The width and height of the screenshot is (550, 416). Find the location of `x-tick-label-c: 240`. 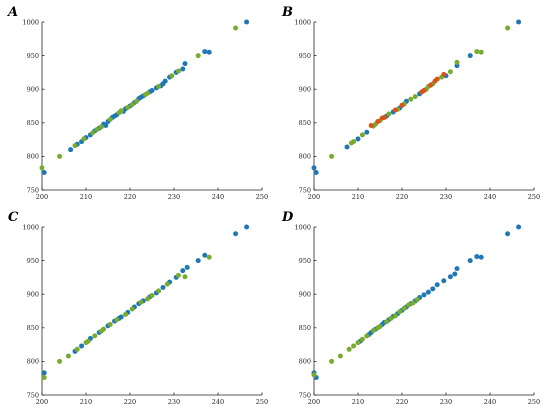

x-tick-label-c: 240 is located at coordinates (218, 402).